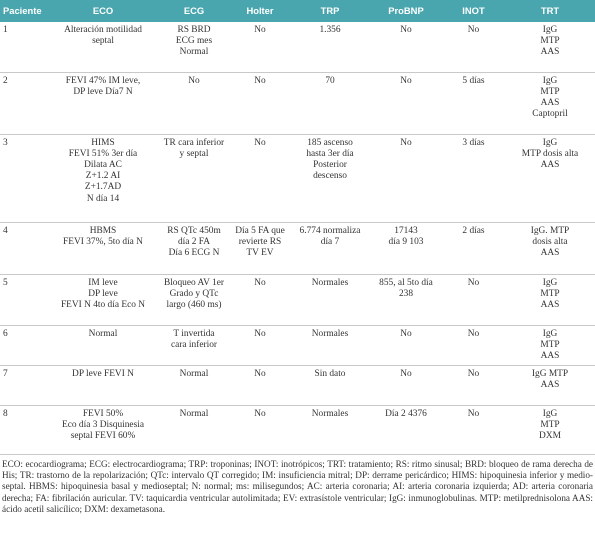 Image resolution: width=595 pixels, height=546 pixels. I want to click on table-cell: 1, so click(24, 47).